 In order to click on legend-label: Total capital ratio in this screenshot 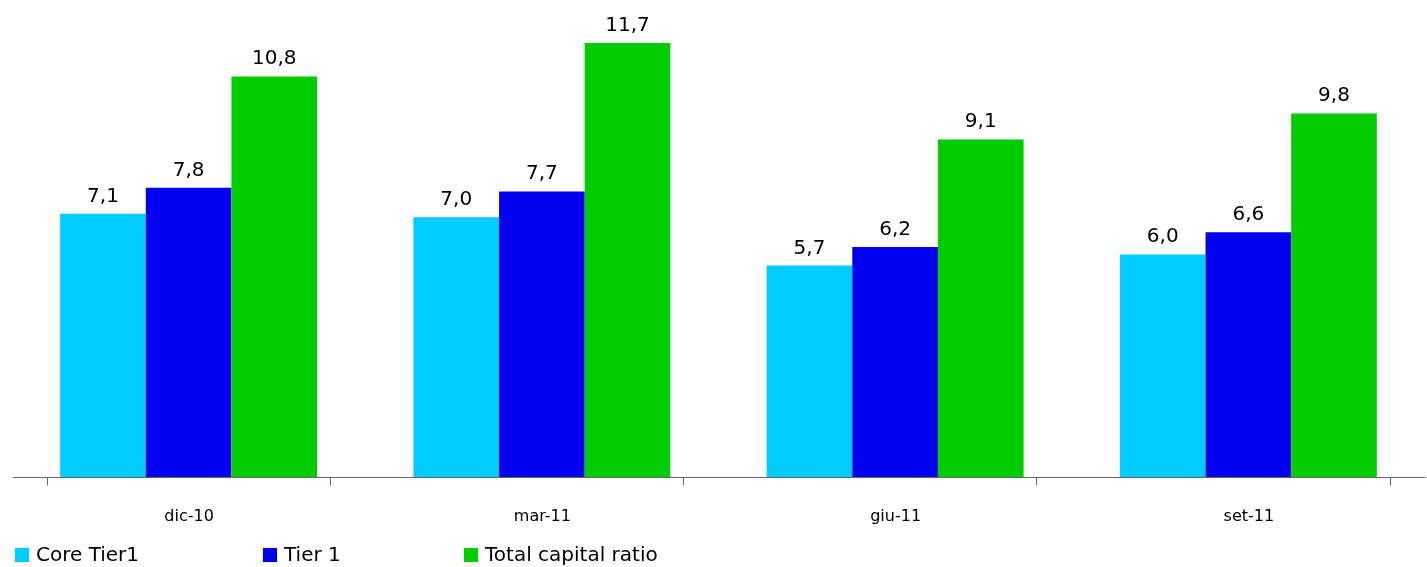, I will do `click(571, 554)`.